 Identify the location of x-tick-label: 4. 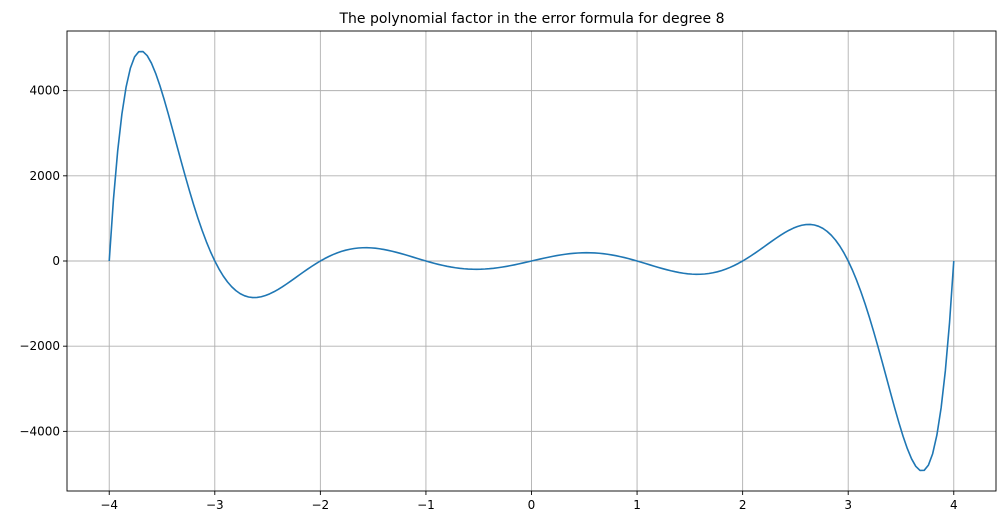
(954, 505).